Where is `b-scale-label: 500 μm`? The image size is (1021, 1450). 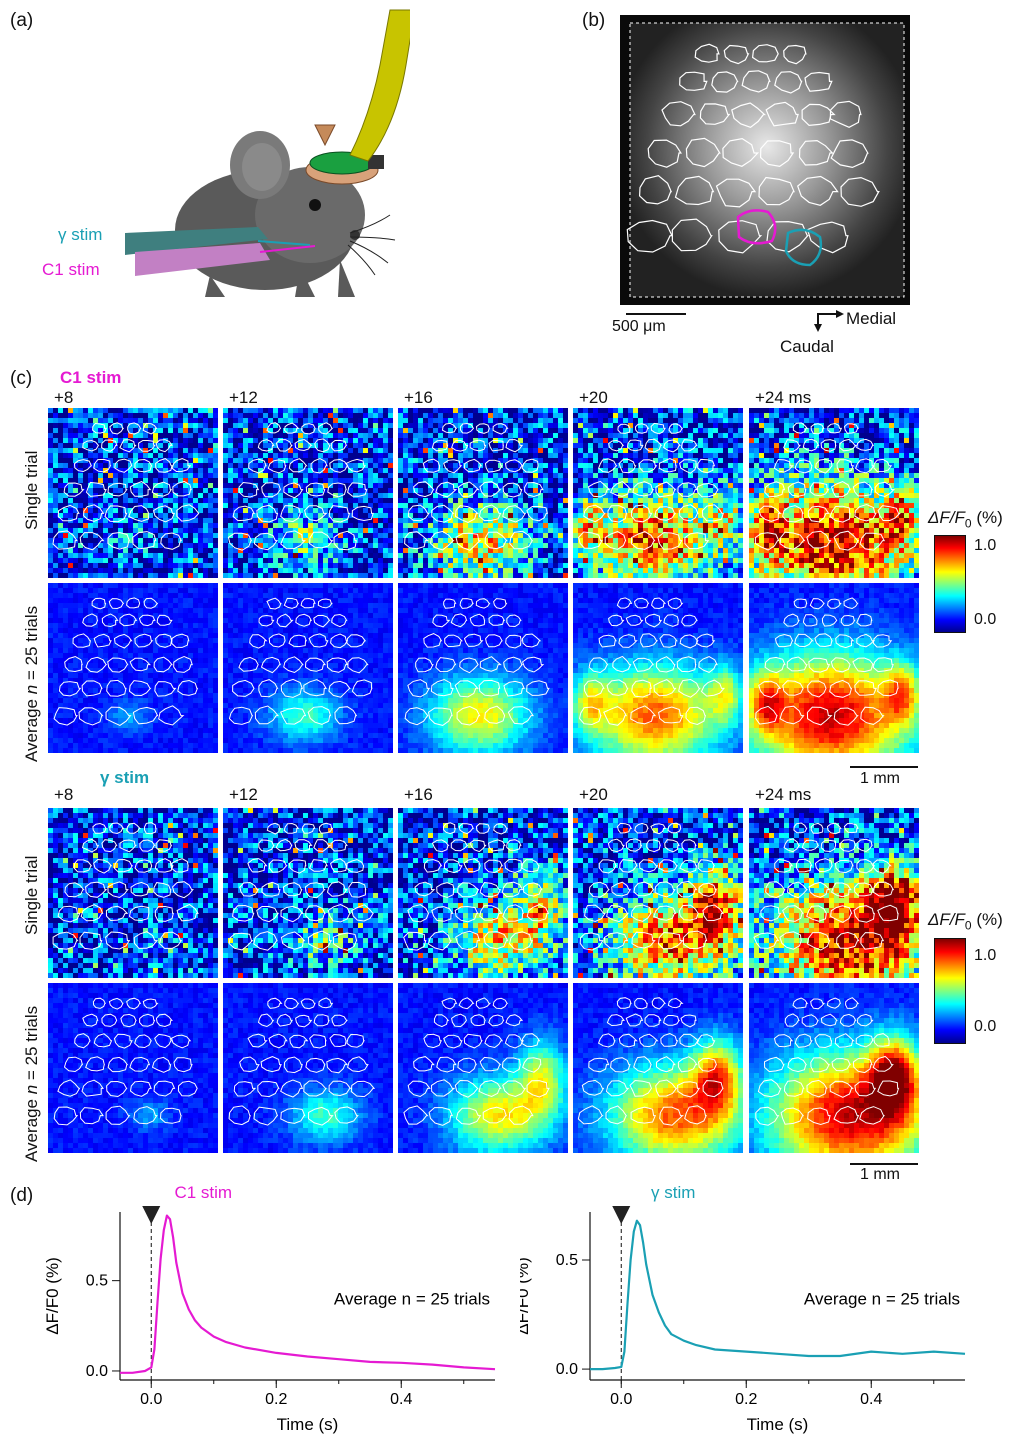
b-scale-label: 500 μm is located at coordinates (639, 327).